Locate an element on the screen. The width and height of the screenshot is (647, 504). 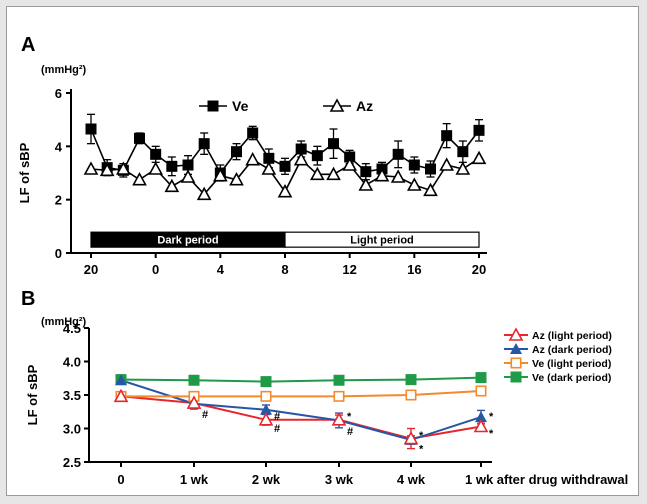
x-tick-label-b: 2 wk is located at coordinates (266, 479).